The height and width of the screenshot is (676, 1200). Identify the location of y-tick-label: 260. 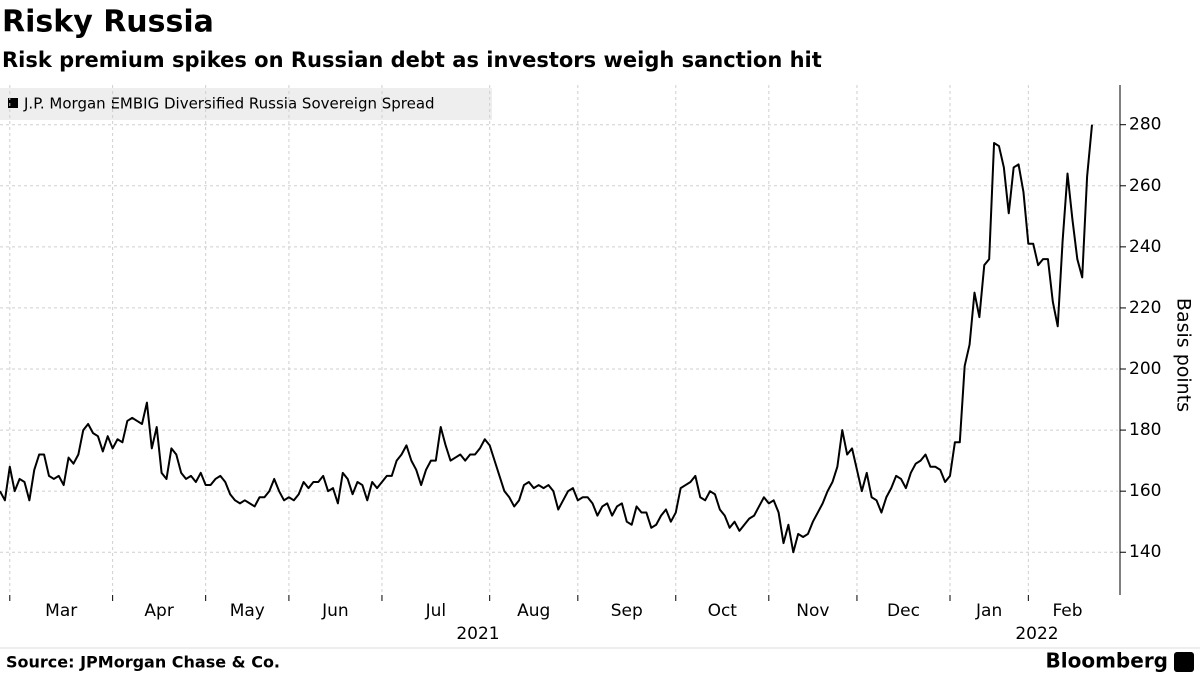
(1145, 186).